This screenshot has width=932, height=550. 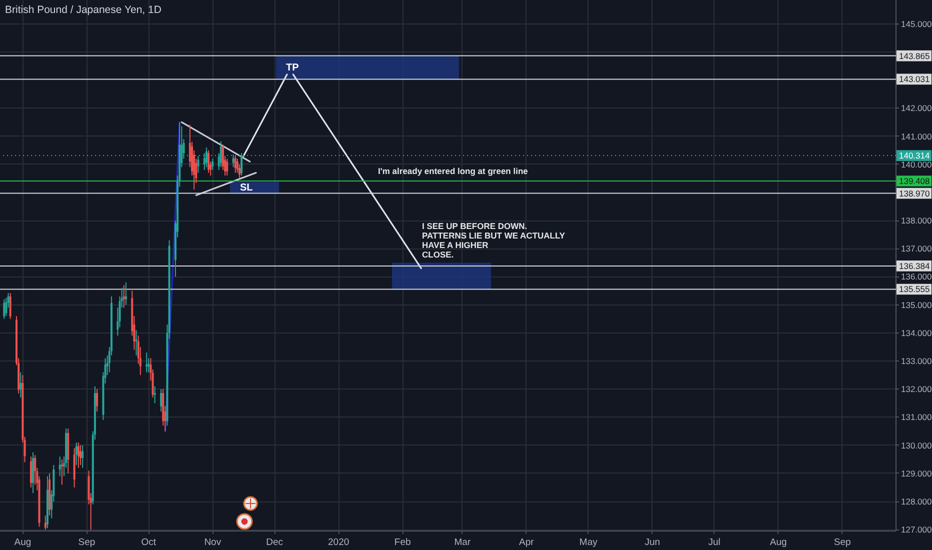 I want to click on y-tick-label: 141.000, so click(x=916, y=136).